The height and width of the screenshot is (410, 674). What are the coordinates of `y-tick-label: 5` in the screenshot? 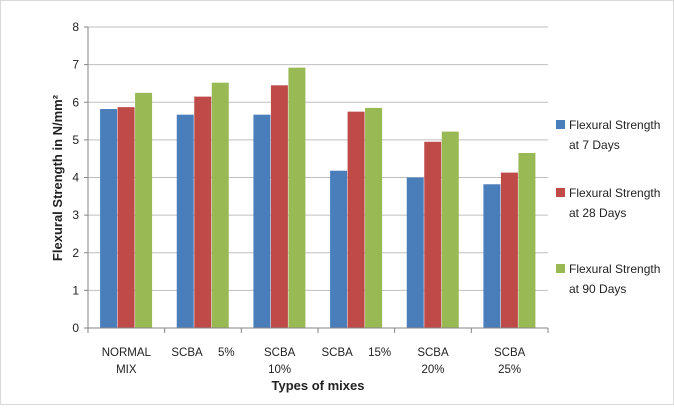 It's located at (75, 140).